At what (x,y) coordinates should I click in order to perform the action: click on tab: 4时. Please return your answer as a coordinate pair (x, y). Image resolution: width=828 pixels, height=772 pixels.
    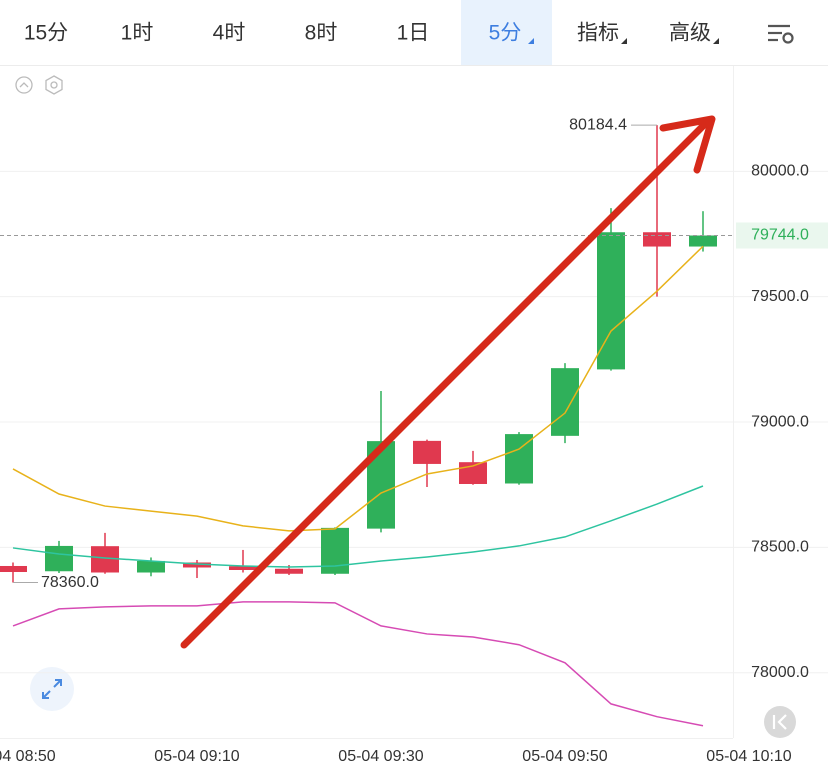
    Looking at the image, I should click on (229, 33).